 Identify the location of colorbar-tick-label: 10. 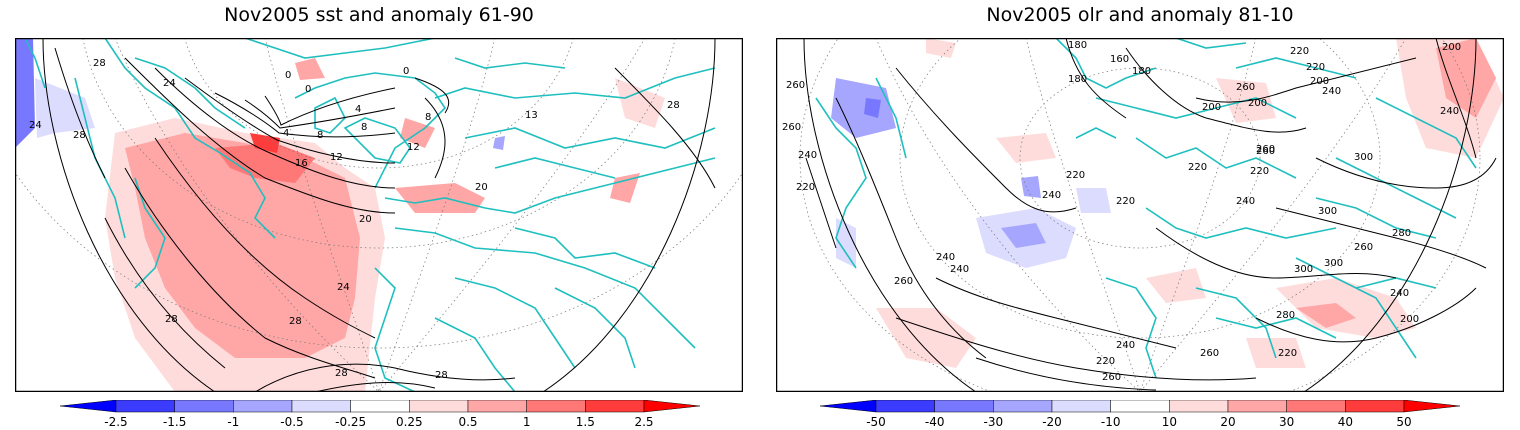
(1169, 421).